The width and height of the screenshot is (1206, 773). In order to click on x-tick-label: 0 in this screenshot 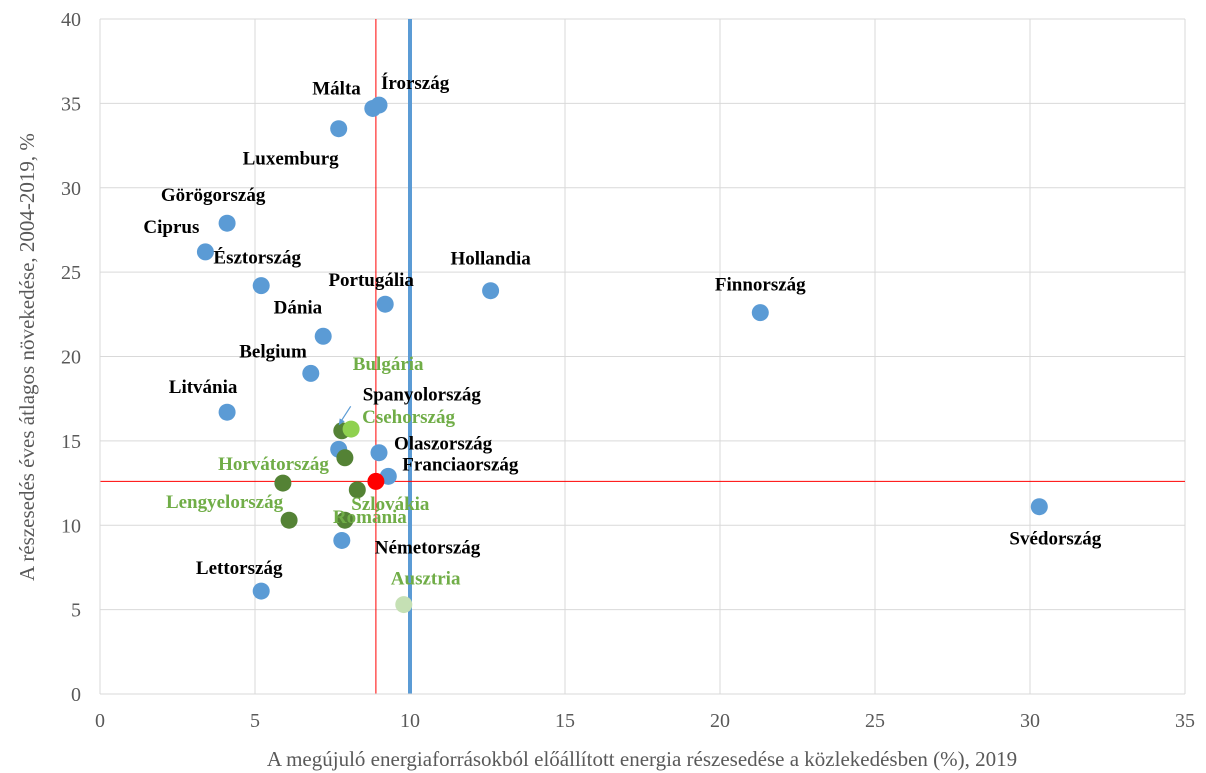, I will do `click(100, 721)`.